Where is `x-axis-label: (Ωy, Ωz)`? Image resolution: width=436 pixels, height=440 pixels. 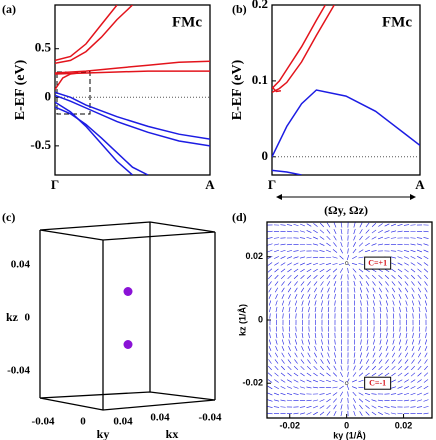 x-axis-label: (Ωy, Ωz) is located at coordinates (346, 210).